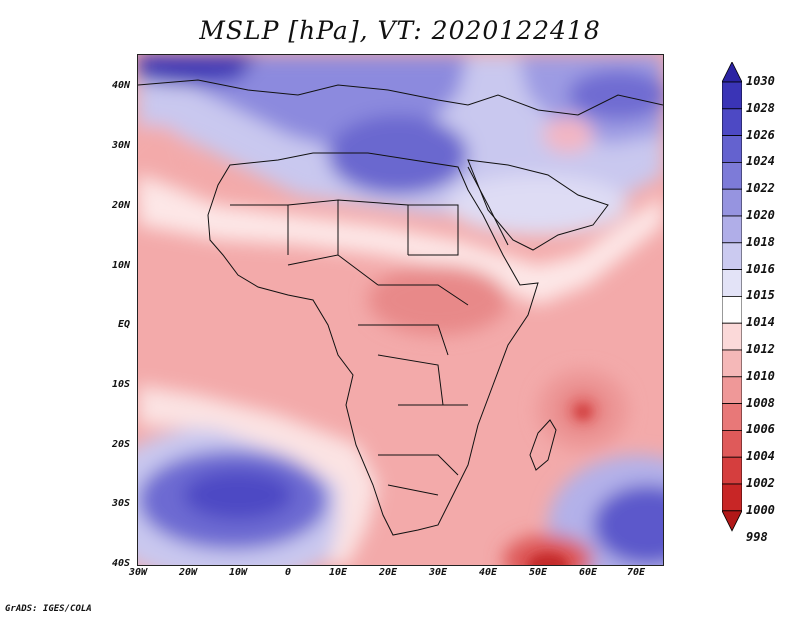 Image resolution: width=800 pixels, height=618 pixels. Describe the element at coordinates (48, 609) in the screenshot. I see `credit-text: GrADS: IGES/COLA` at that location.